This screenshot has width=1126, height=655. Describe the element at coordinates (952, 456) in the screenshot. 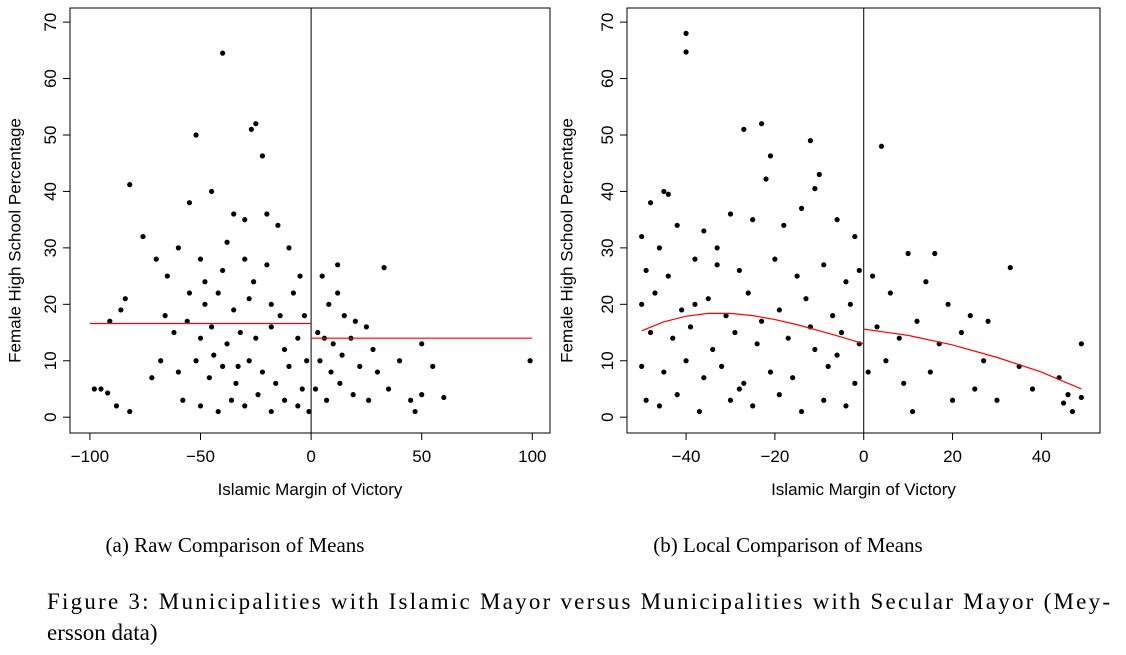

I see `x-tick-label: 20` at that location.